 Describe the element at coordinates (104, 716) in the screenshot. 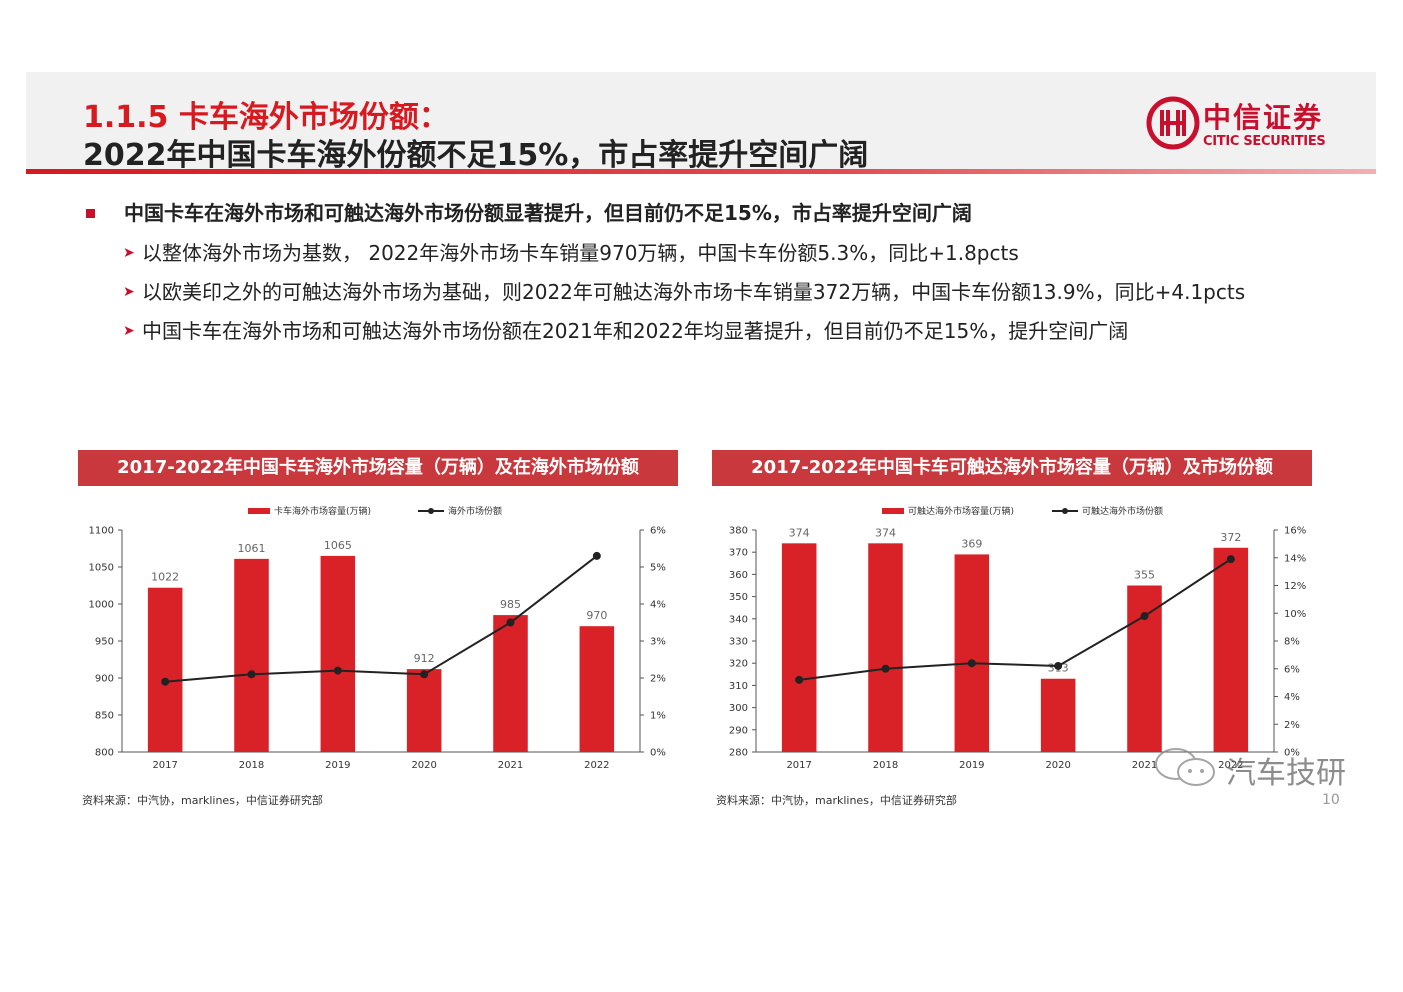

I see `y-tick-label: 850` at that location.